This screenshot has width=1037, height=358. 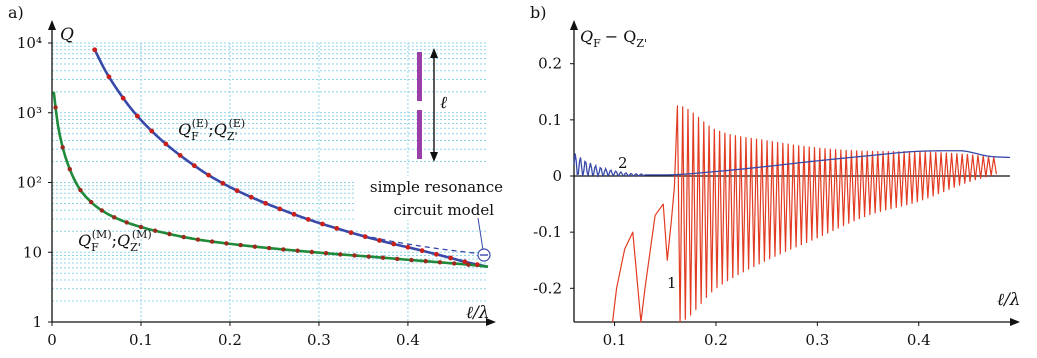 I want to click on x-tick-label: 0.3, so click(x=319, y=340).